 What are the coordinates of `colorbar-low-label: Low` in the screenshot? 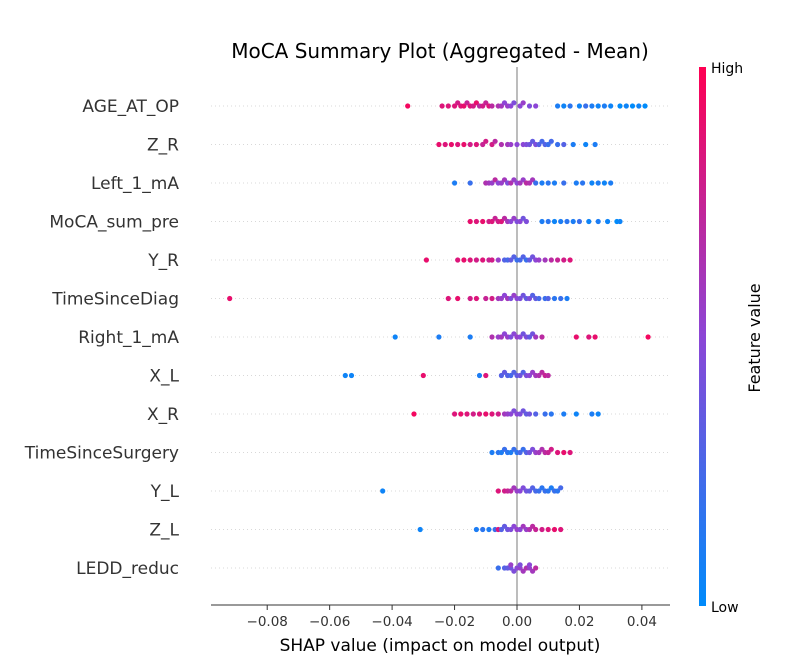 It's located at (725, 608).